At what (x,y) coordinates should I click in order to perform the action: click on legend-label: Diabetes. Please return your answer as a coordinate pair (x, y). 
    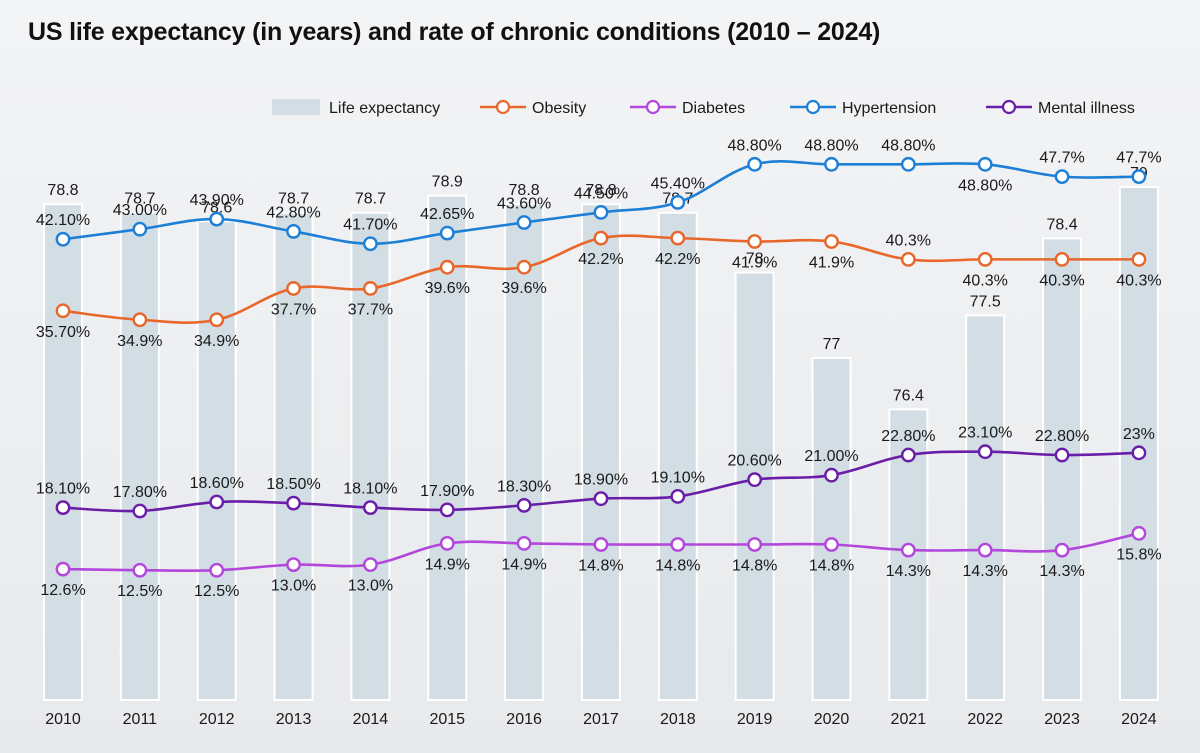
    Looking at the image, I should click on (713, 108).